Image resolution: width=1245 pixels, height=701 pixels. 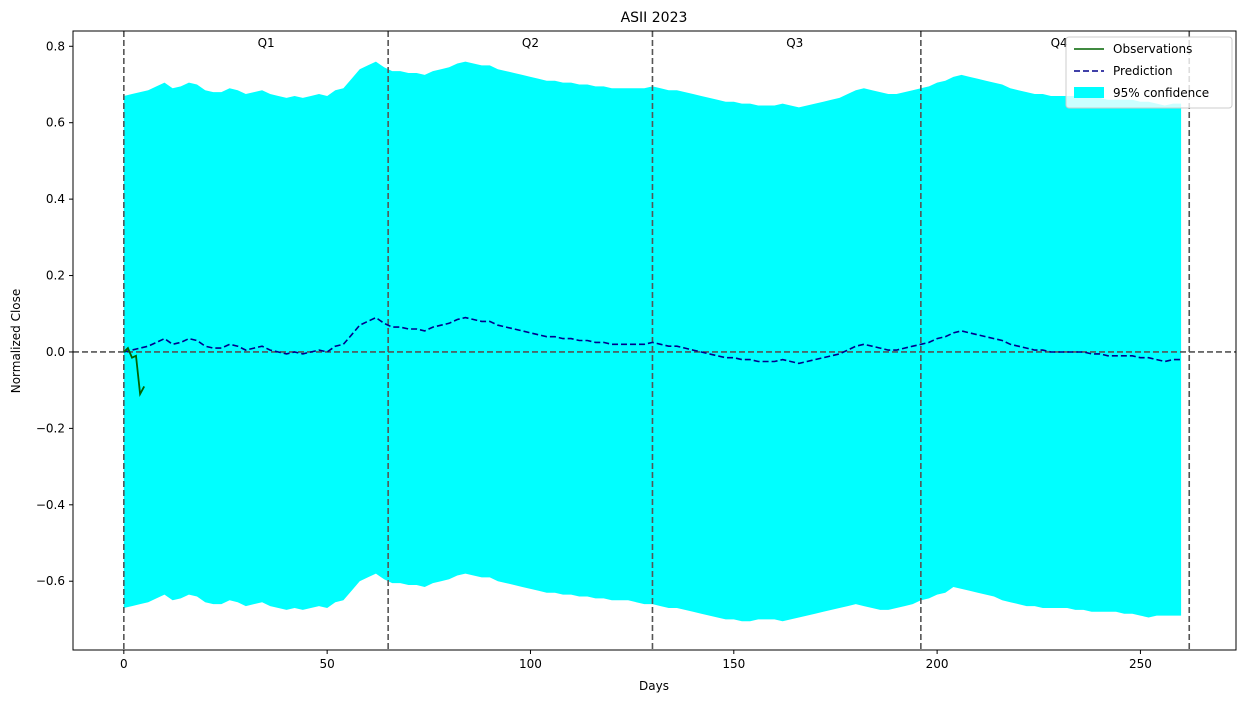 I want to click on quarter-label: Q2, so click(x=530, y=43).